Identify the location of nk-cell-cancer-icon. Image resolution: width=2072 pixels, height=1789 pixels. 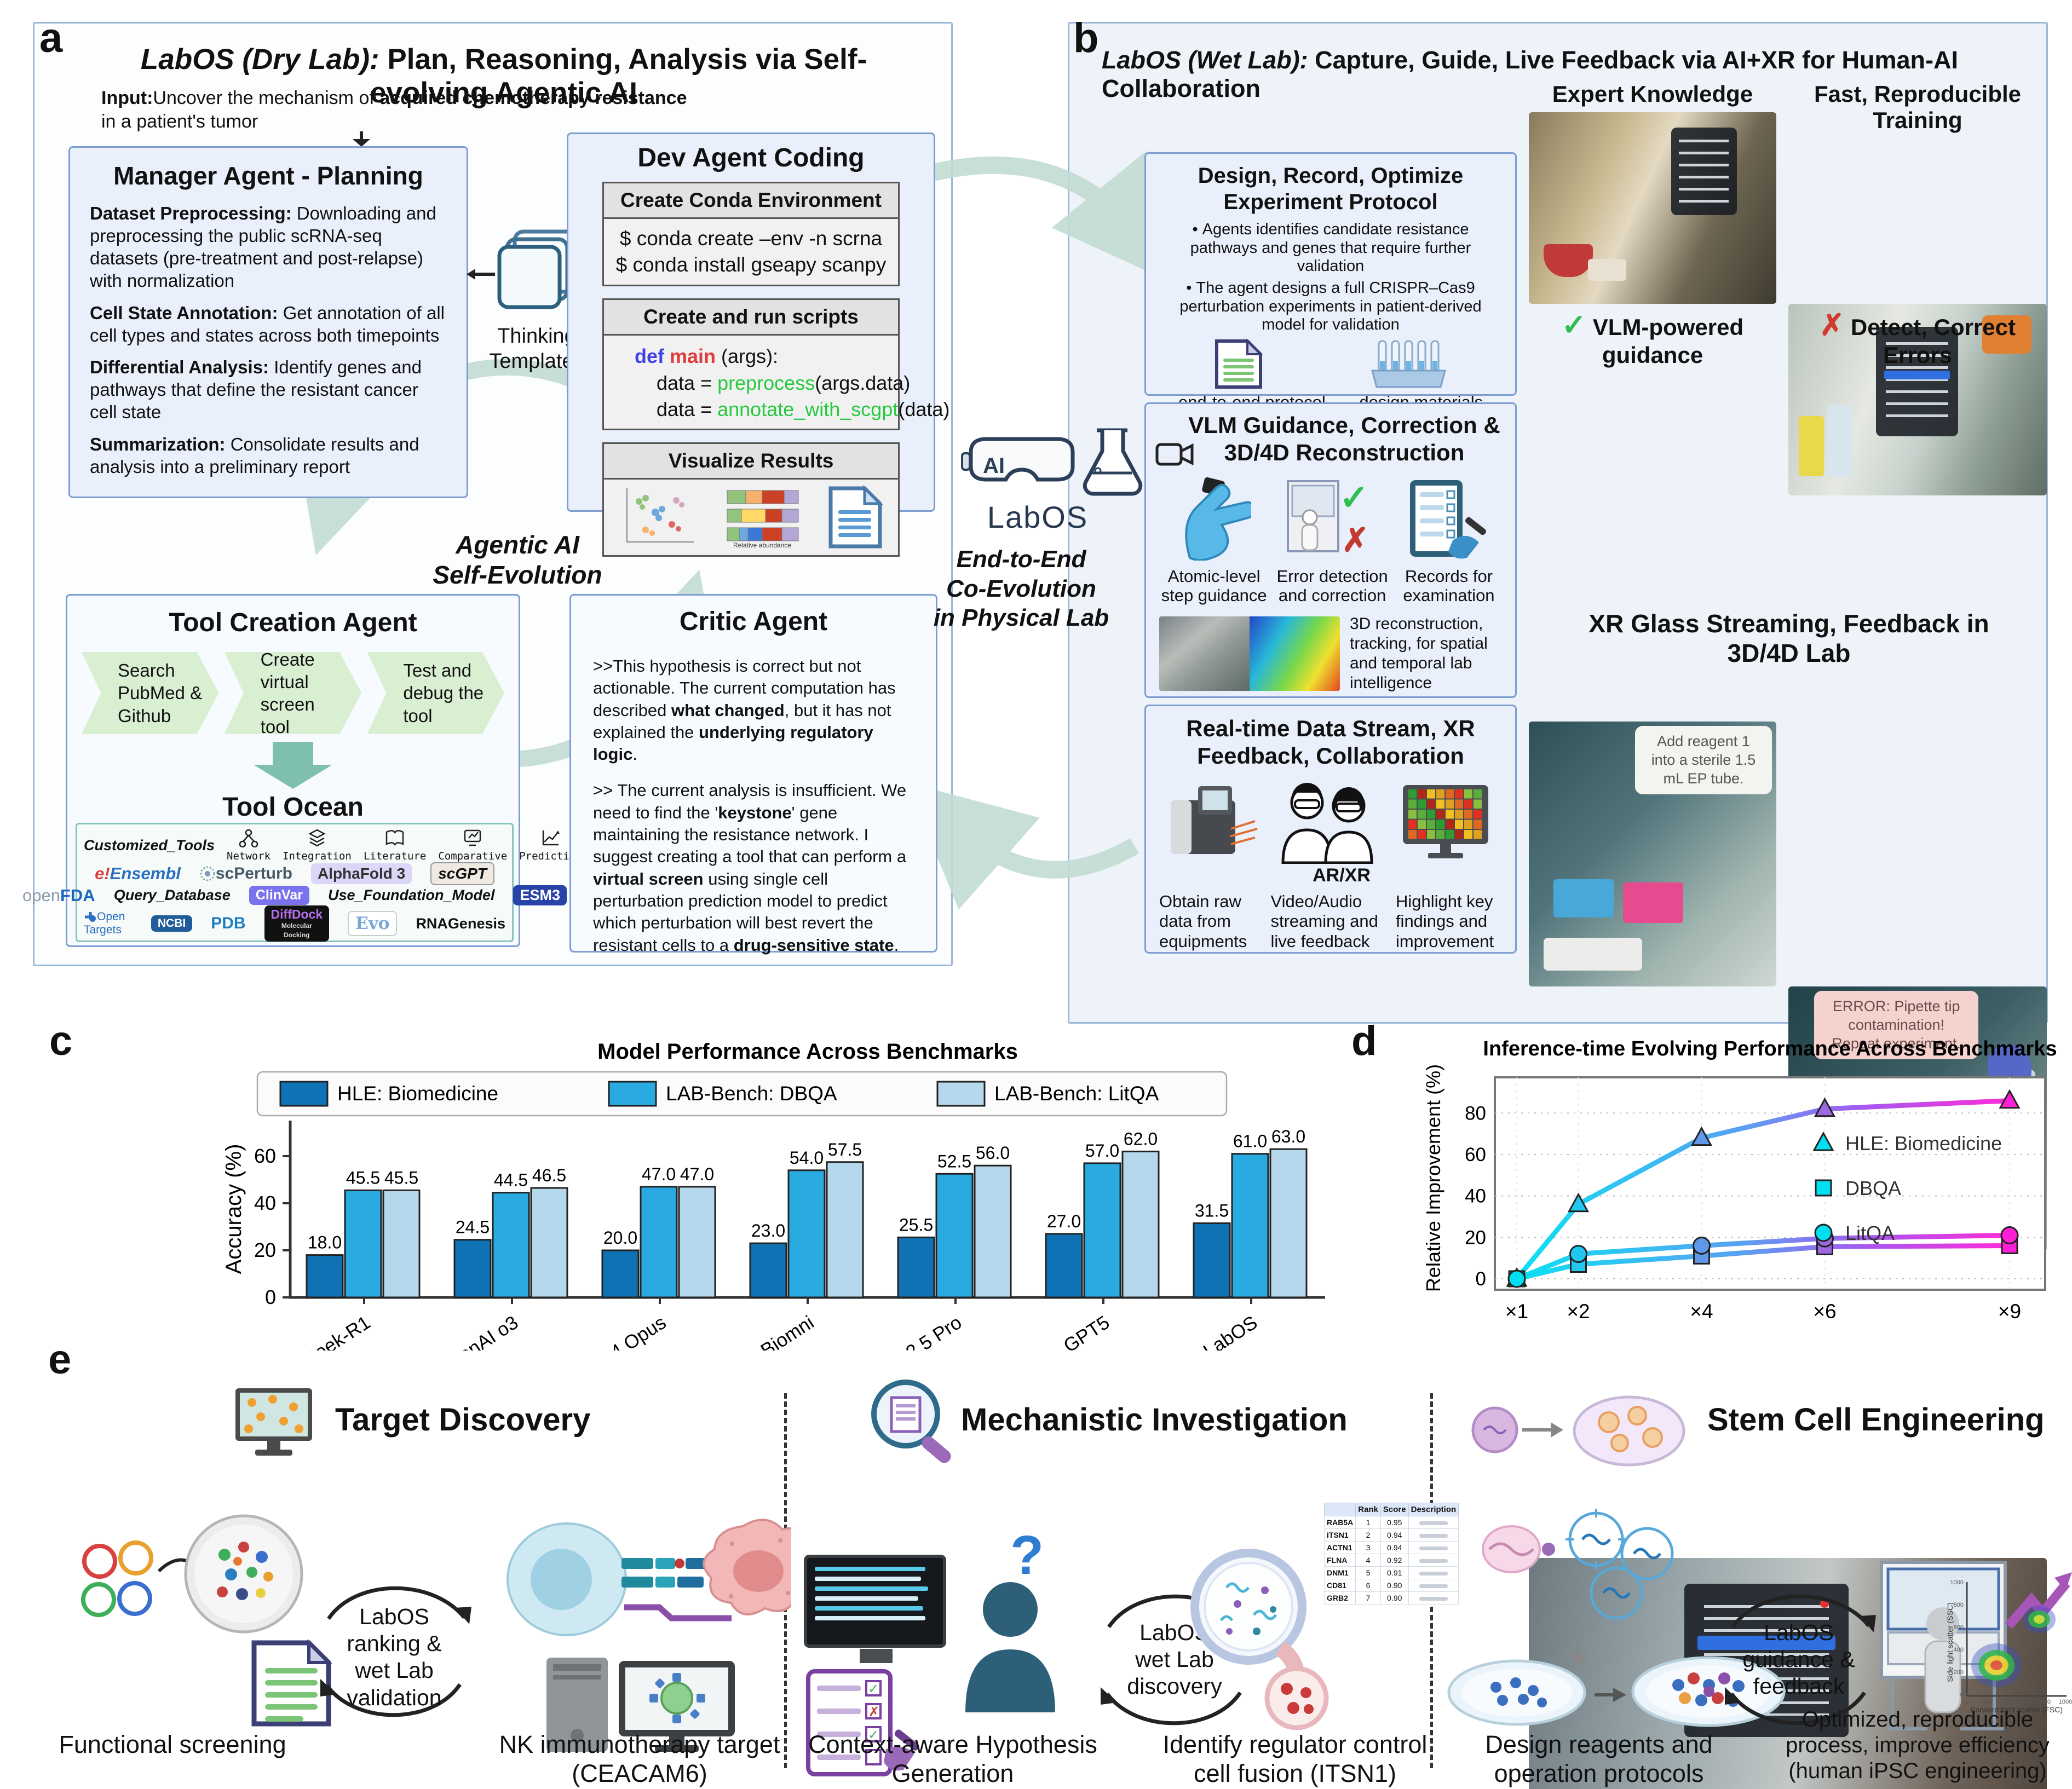
(649, 1577).